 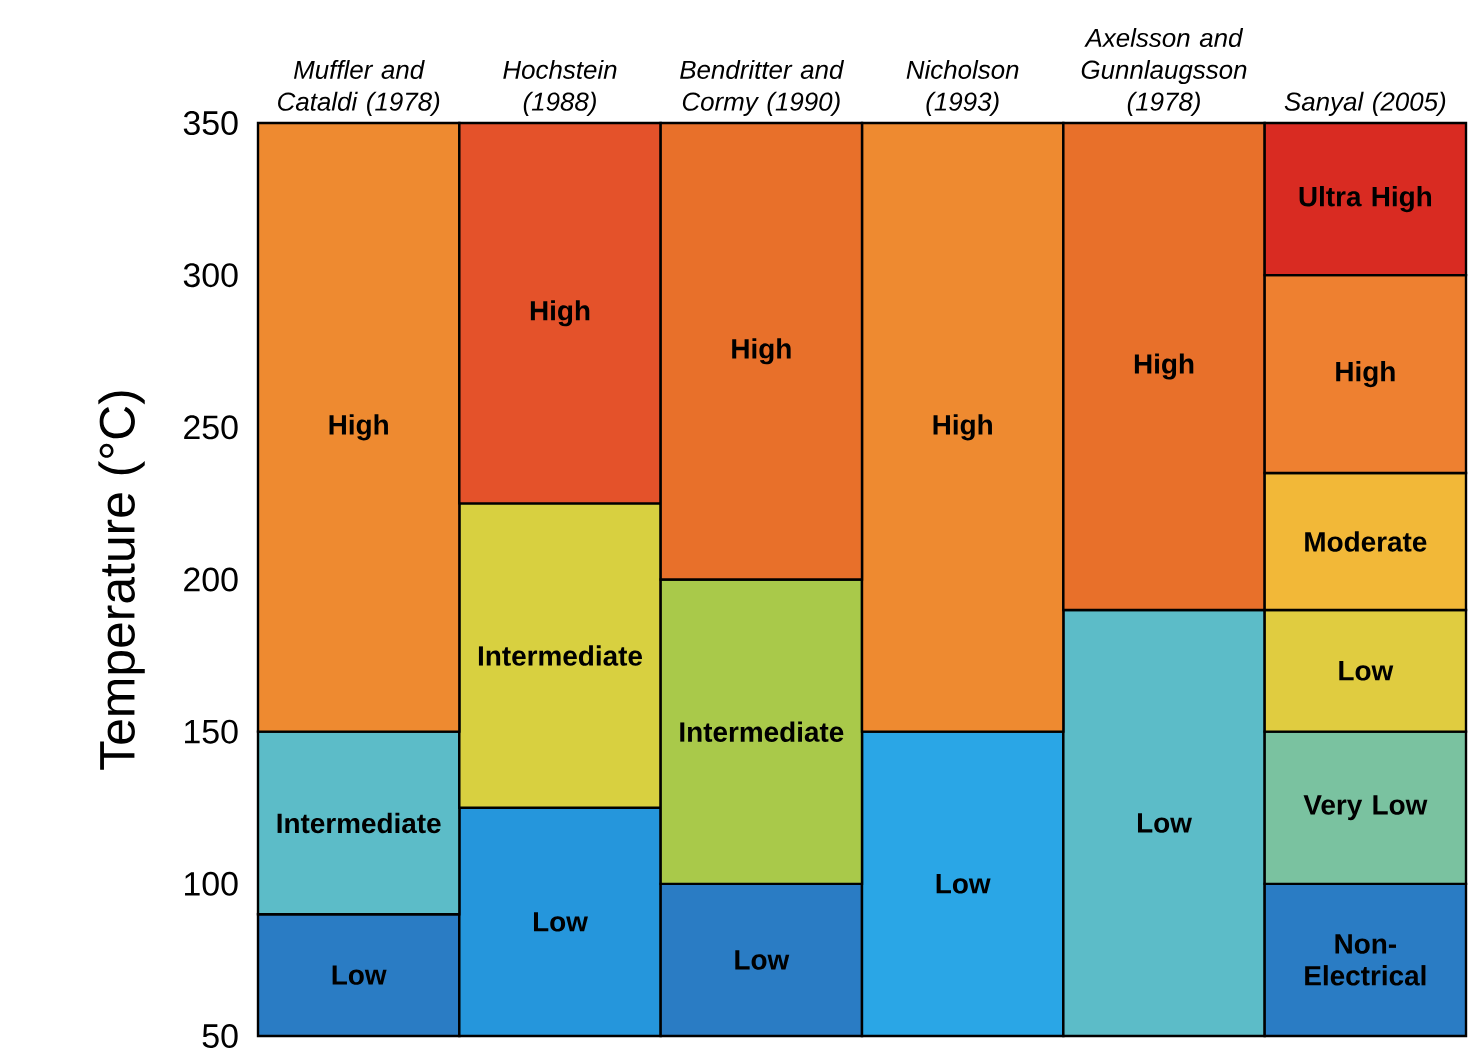 I want to click on data-label: Very Low, so click(x=1365, y=808).